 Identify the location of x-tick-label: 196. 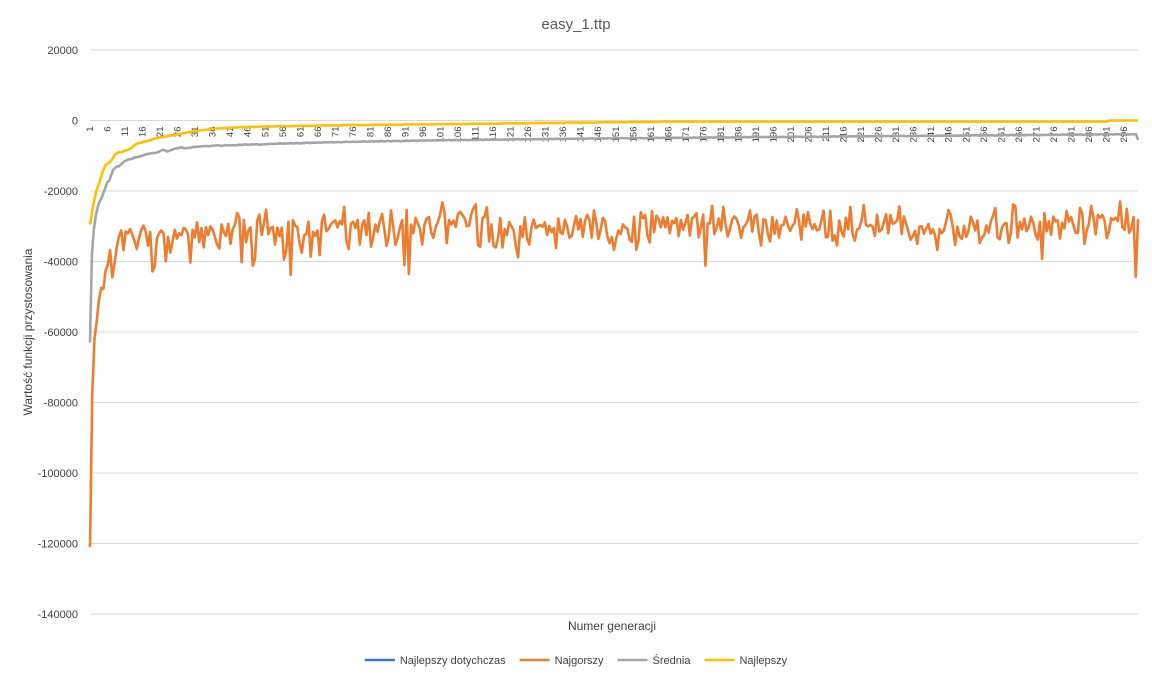
(774, 135).